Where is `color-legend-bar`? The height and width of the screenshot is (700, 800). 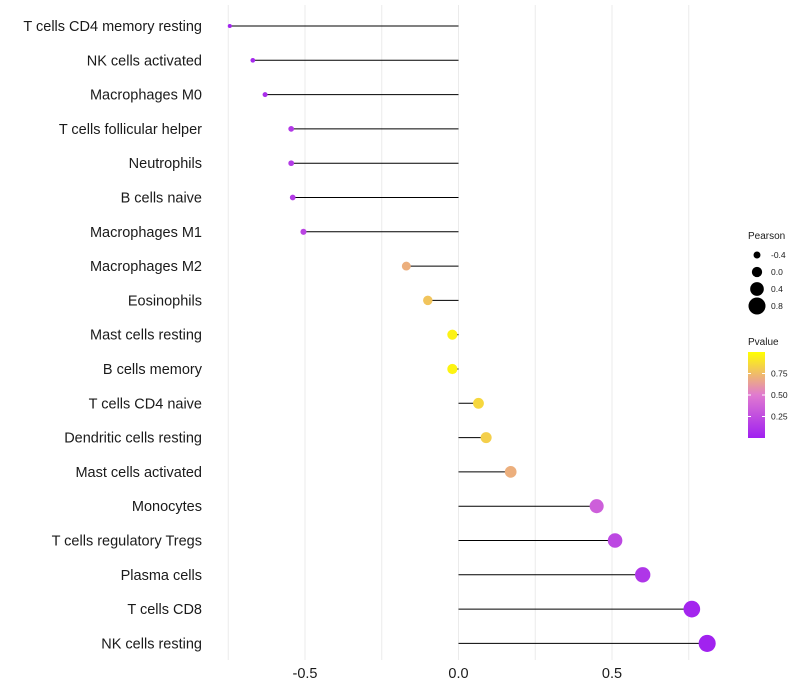 color-legend-bar is located at coordinates (756, 395).